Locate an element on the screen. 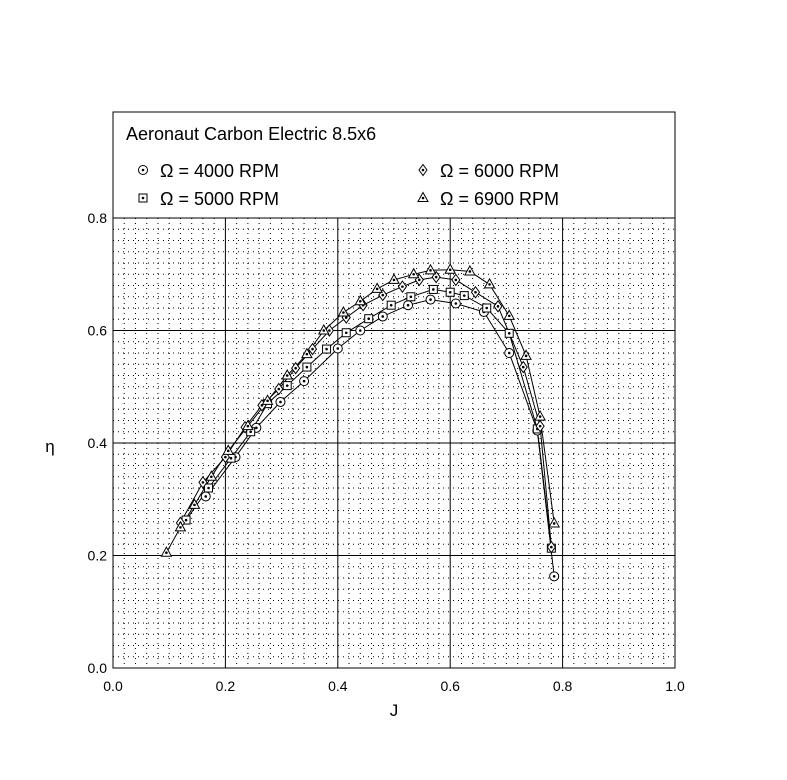  x-tick-label: 1.0 is located at coordinates (675, 686).